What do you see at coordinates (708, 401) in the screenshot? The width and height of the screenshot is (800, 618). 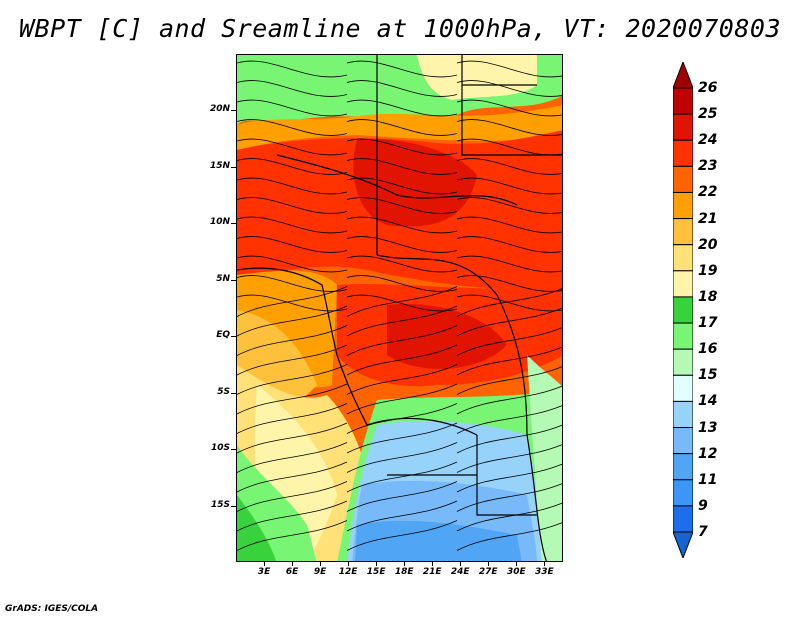 I see `colorbar-label: 14` at bounding box center [708, 401].